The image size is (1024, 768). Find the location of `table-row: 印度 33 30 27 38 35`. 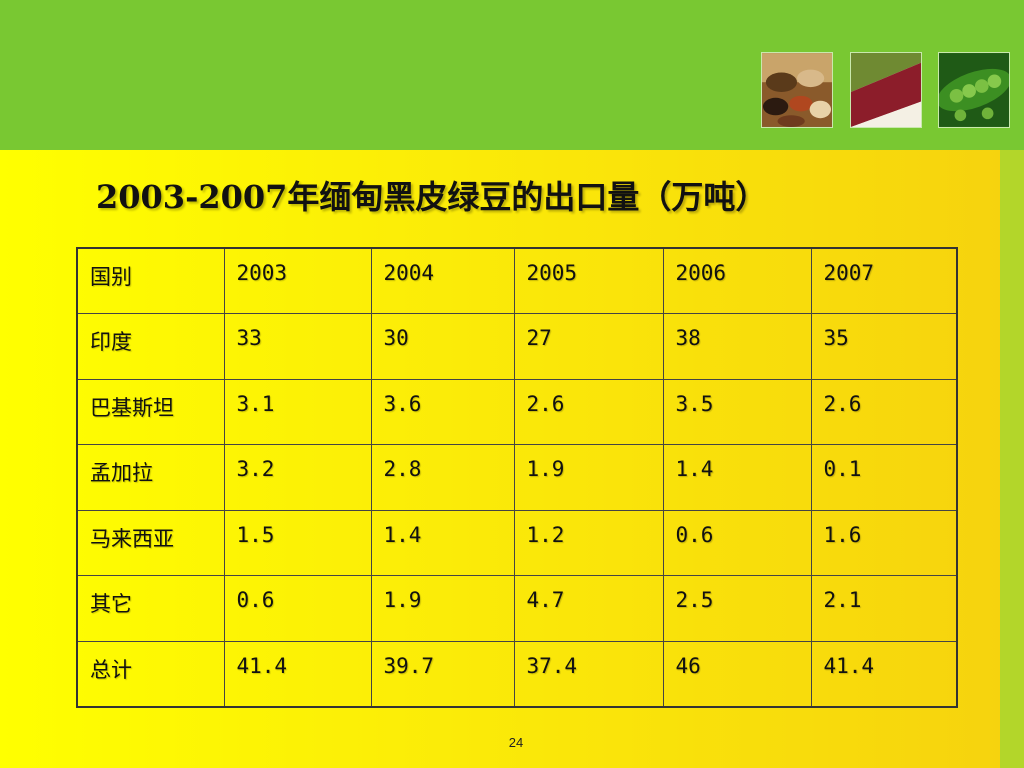

table-row: 印度 33 30 27 38 35 is located at coordinates (517, 346).